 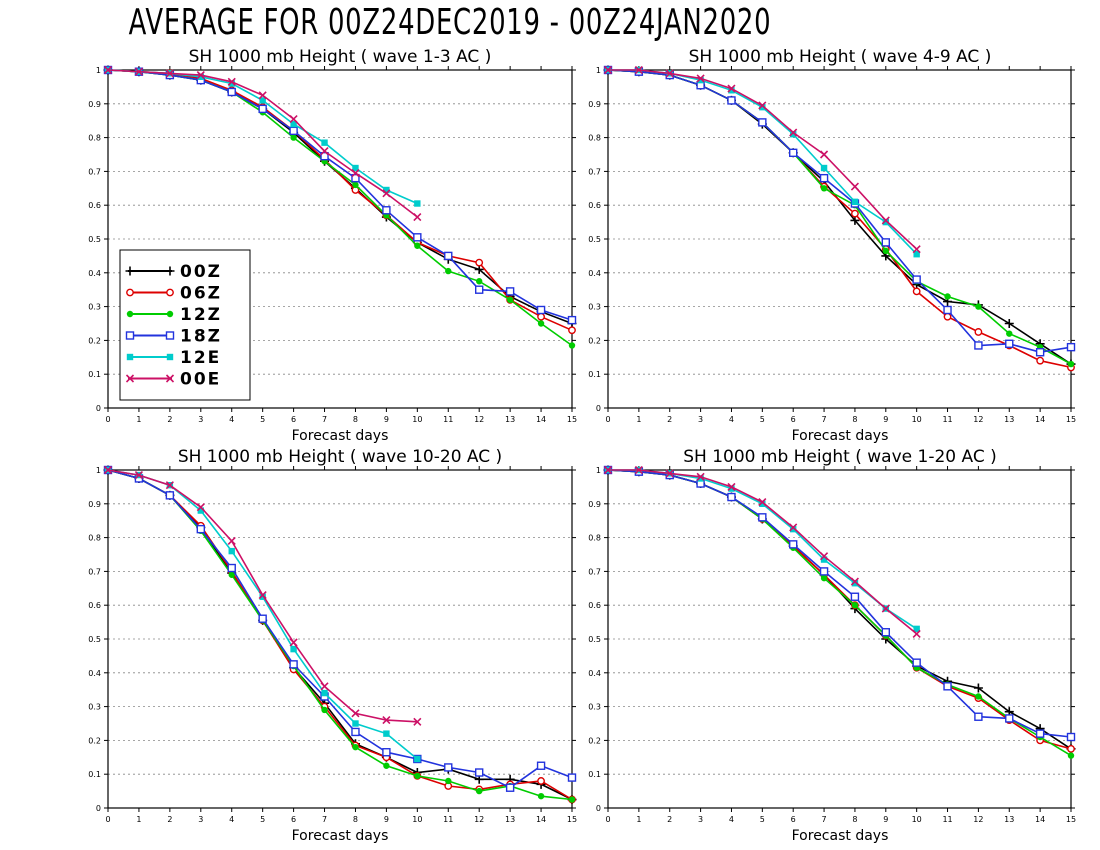 I want to click on y-tick-label: 0.4, so click(x=94, y=273).